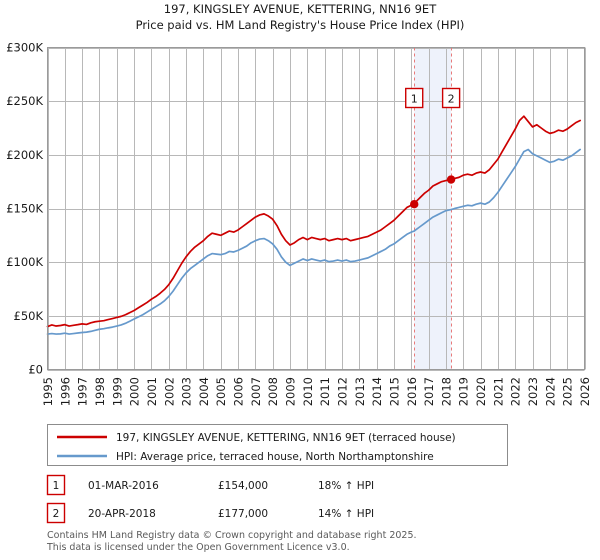  I want to click on table-row-badge-label-1: 1, so click(56, 486).